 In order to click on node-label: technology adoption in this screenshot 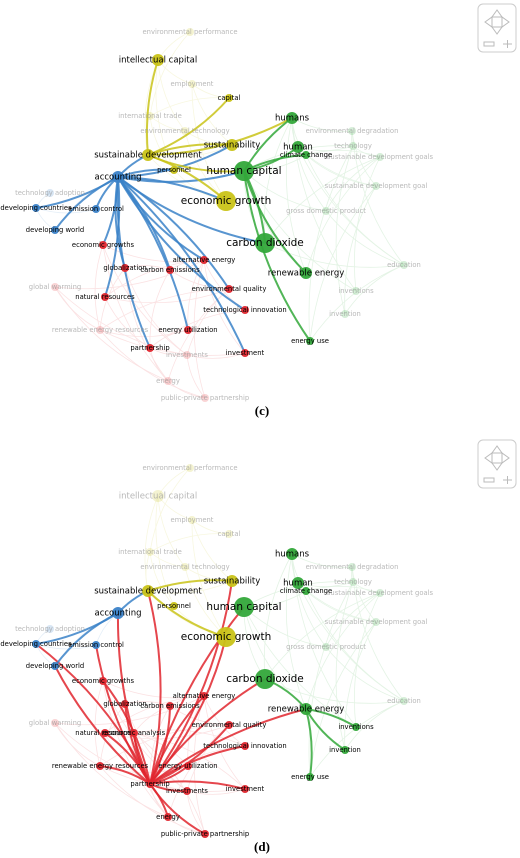, I will do `click(50, 193)`.